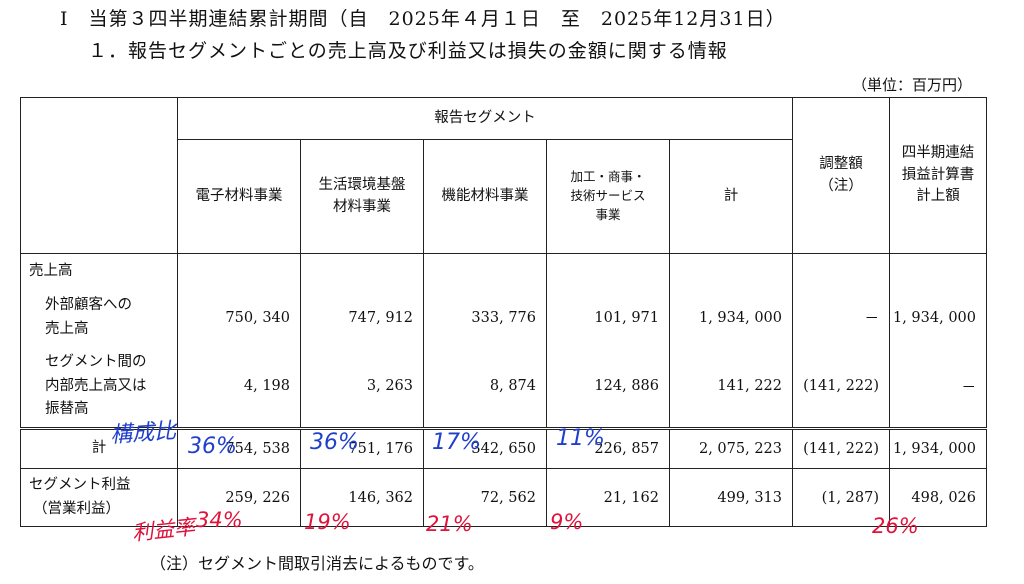 The height and width of the screenshot is (584, 1024). Describe the element at coordinates (608, 177) in the screenshot. I see `header-processing-trading-line1: 加工・商事・` at that location.